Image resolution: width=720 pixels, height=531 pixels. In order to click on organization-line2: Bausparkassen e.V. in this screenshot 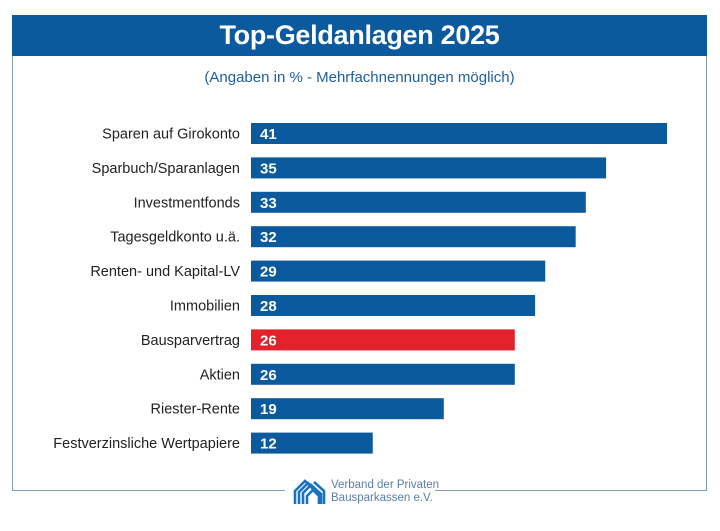, I will do `click(382, 498)`.